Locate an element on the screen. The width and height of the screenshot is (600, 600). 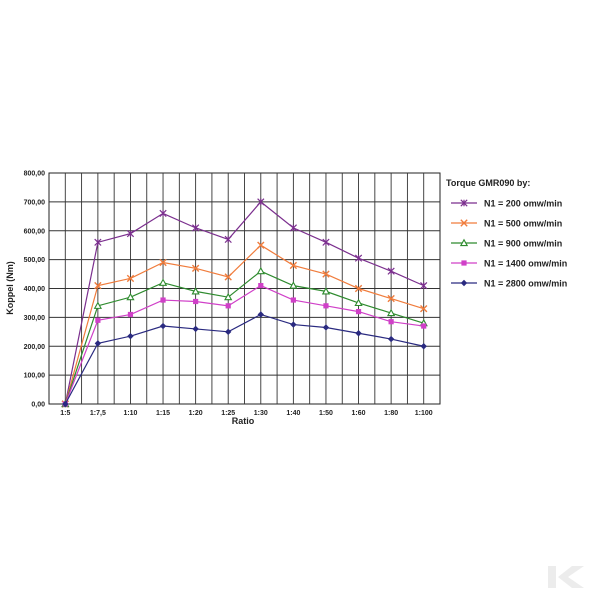
x-tick-label: 1:7,5 is located at coordinates (98, 413).